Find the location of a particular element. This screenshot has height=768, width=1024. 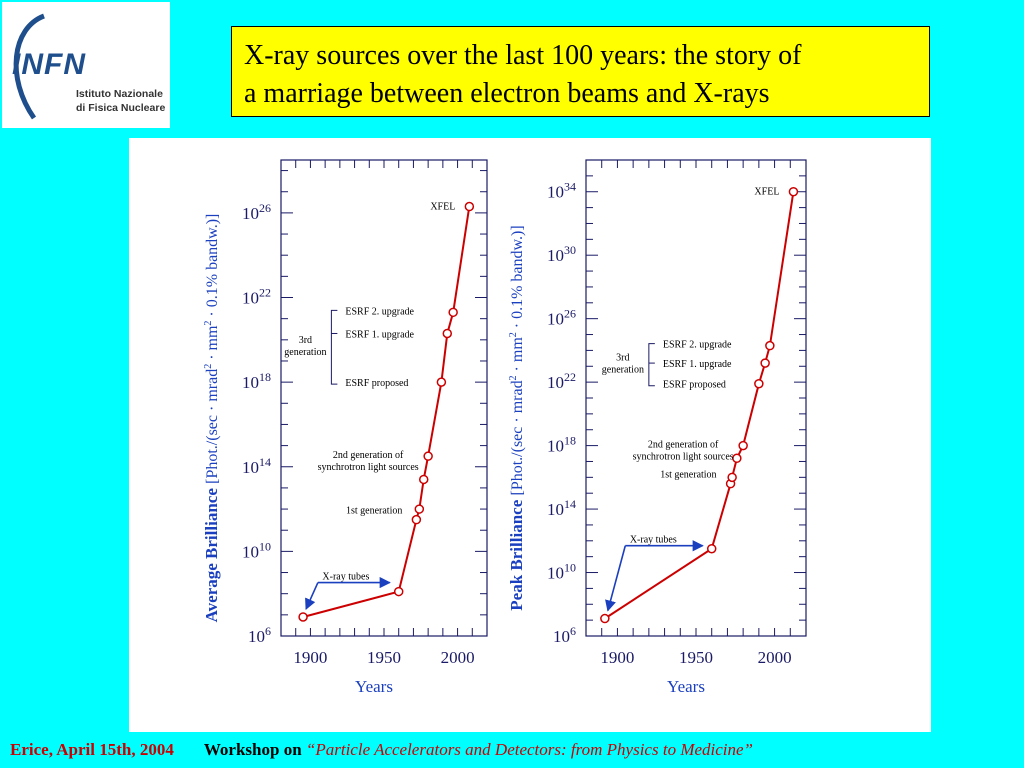

peak-ytick-label: 1030 is located at coordinates (561, 254).